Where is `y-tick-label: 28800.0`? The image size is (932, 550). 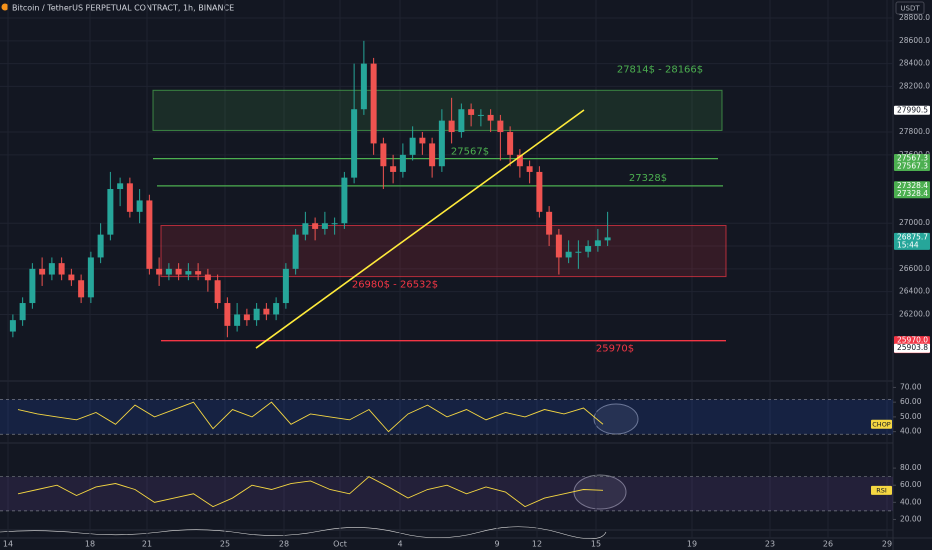 y-tick-label: 28800.0 is located at coordinates (914, 17).